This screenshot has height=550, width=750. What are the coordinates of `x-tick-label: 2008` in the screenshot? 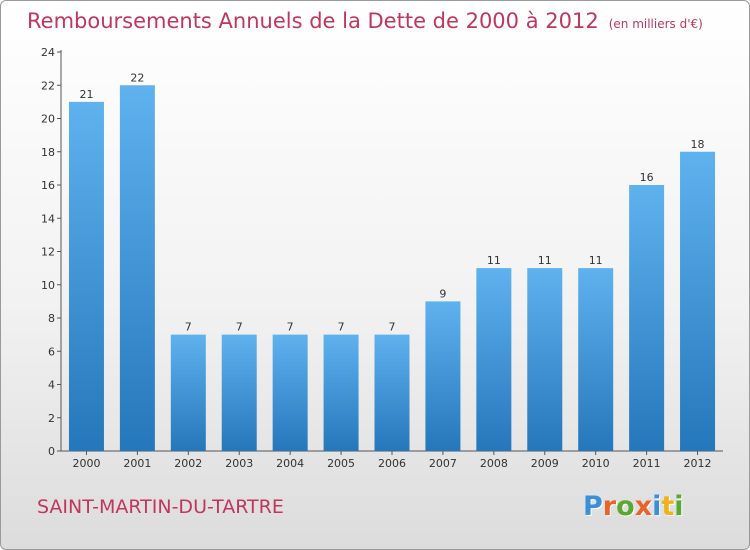 It's located at (494, 463).